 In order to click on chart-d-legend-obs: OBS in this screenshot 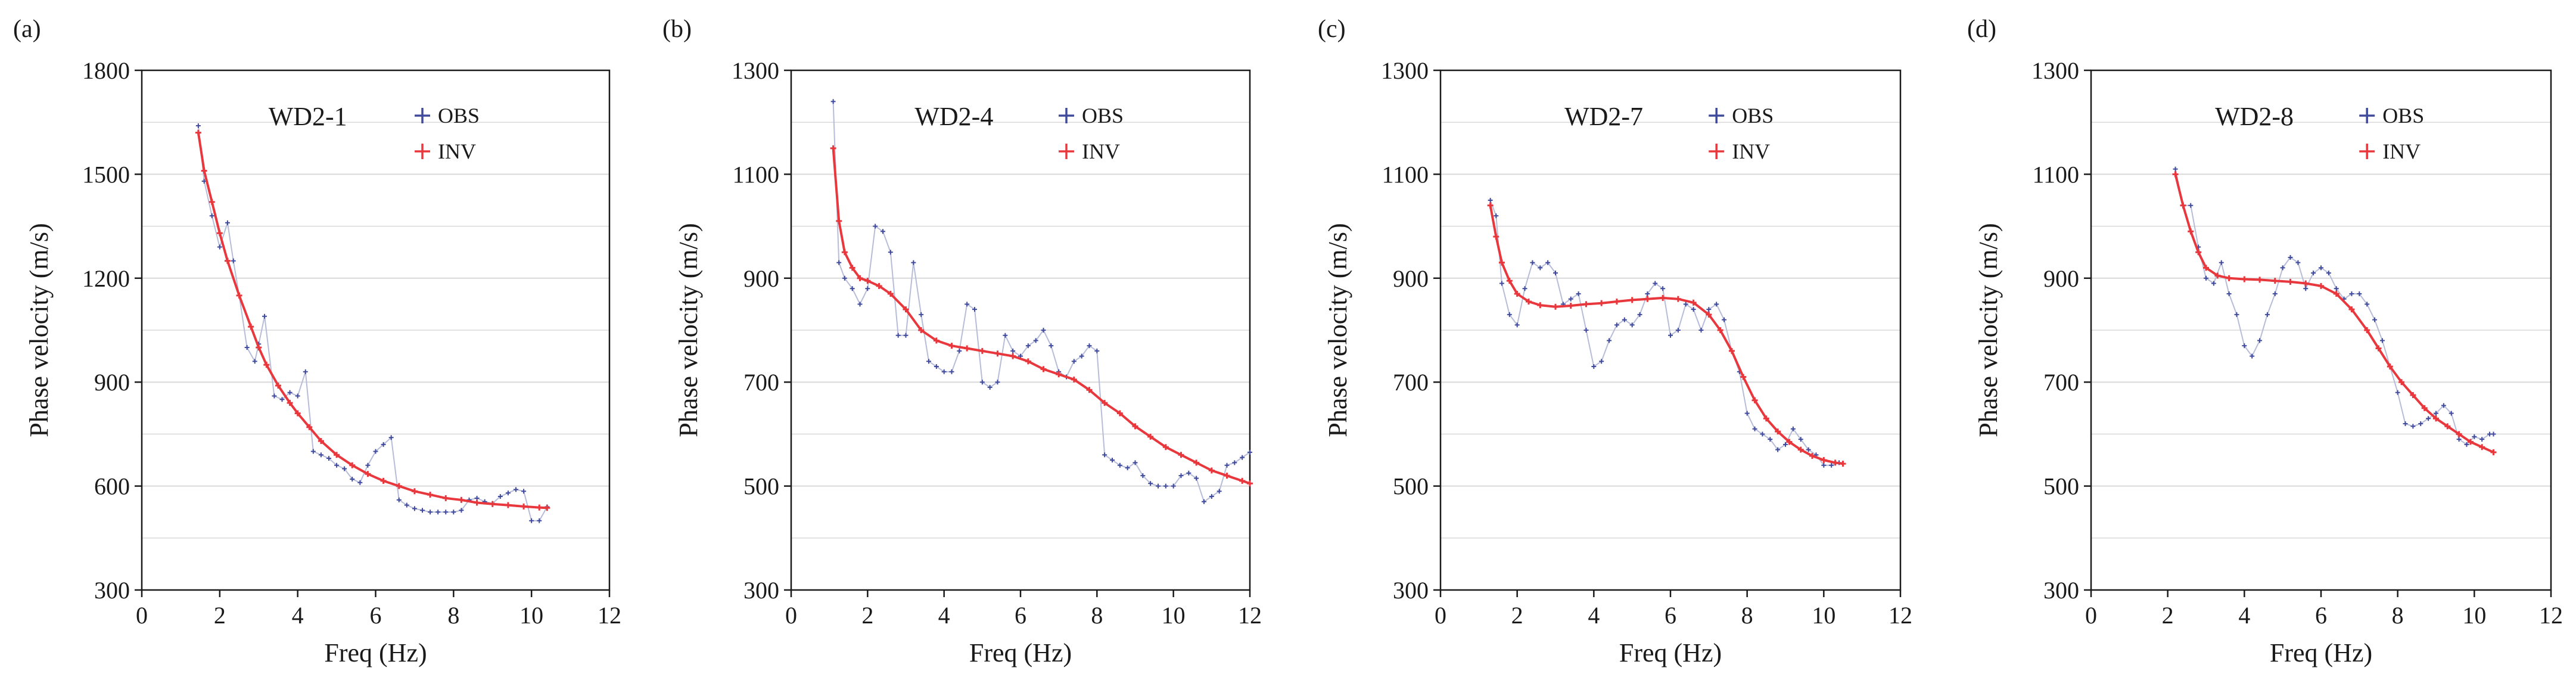, I will do `click(2403, 116)`.